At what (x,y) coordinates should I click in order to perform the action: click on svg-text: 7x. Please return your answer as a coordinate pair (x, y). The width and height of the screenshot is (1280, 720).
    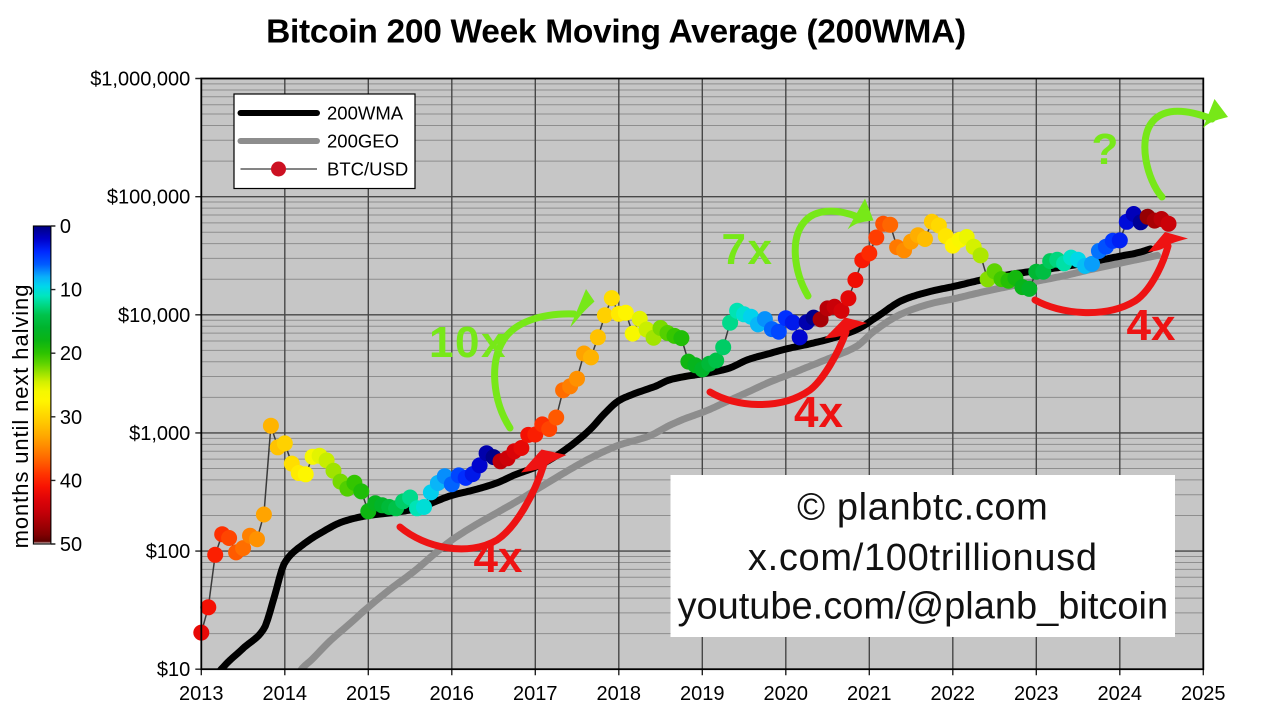
    Looking at the image, I should click on (748, 249).